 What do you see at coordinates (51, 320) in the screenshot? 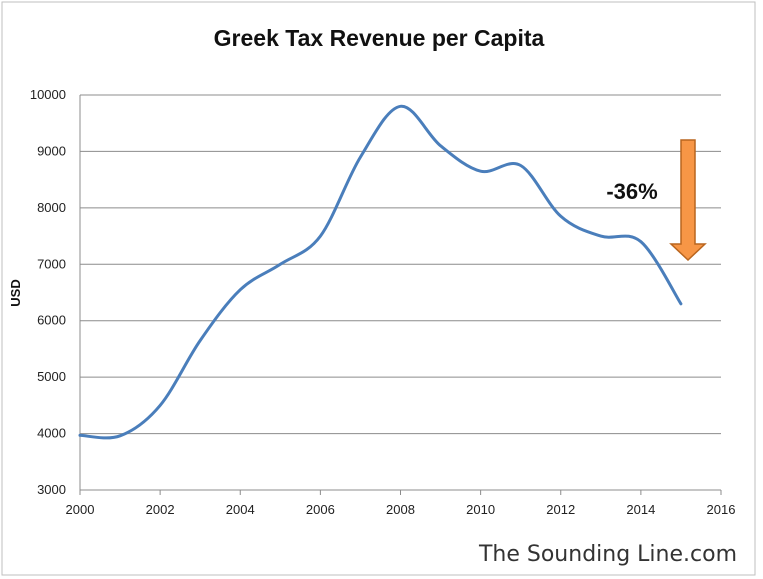
I see `y-tick-label: 6000` at bounding box center [51, 320].